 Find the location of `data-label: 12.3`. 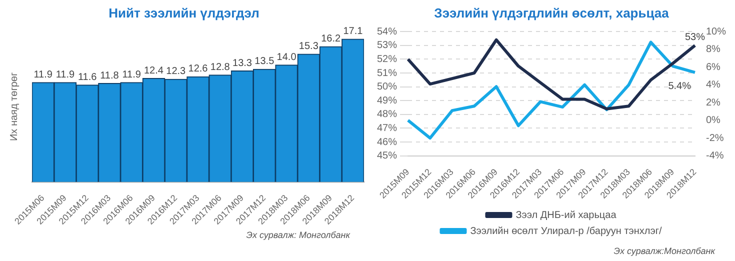

data-label: 12.3 is located at coordinates (176, 72).